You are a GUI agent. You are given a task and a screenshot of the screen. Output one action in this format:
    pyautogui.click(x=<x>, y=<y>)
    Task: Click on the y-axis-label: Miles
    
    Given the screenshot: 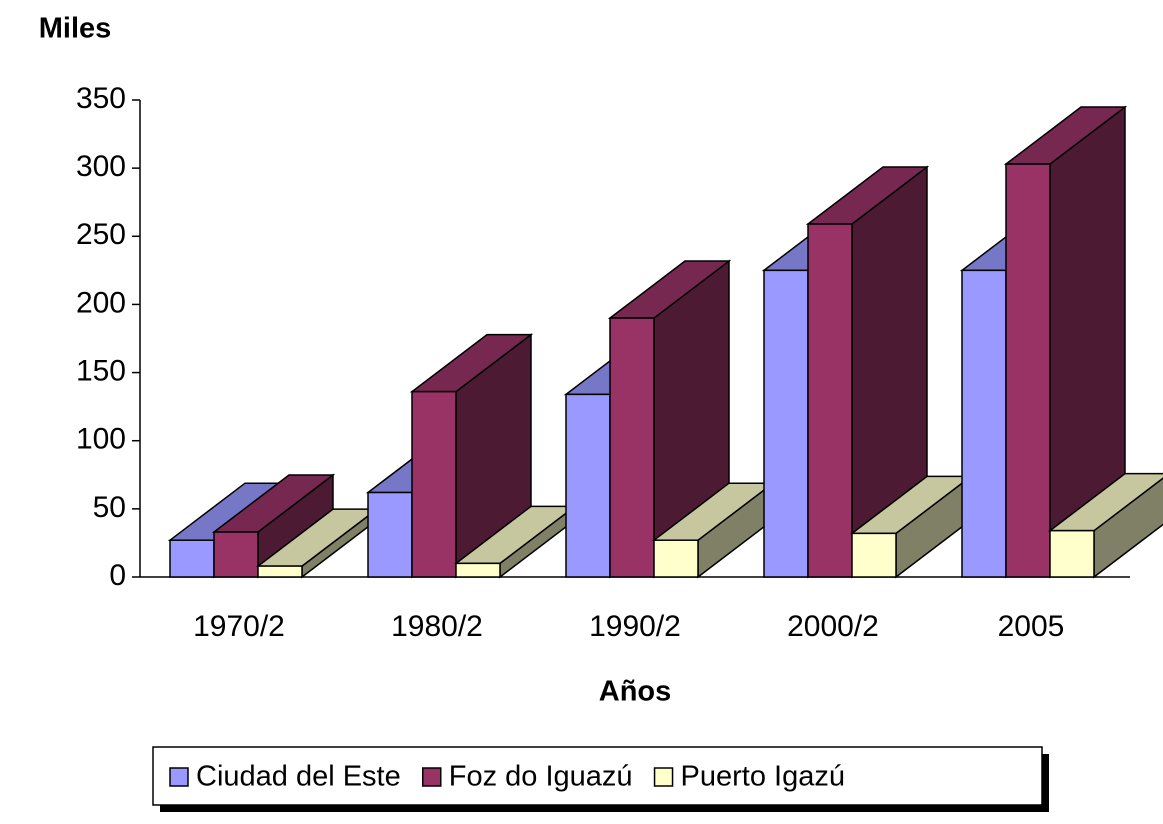 What is the action you would take?
    pyautogui.click(x=75, y=29)
    